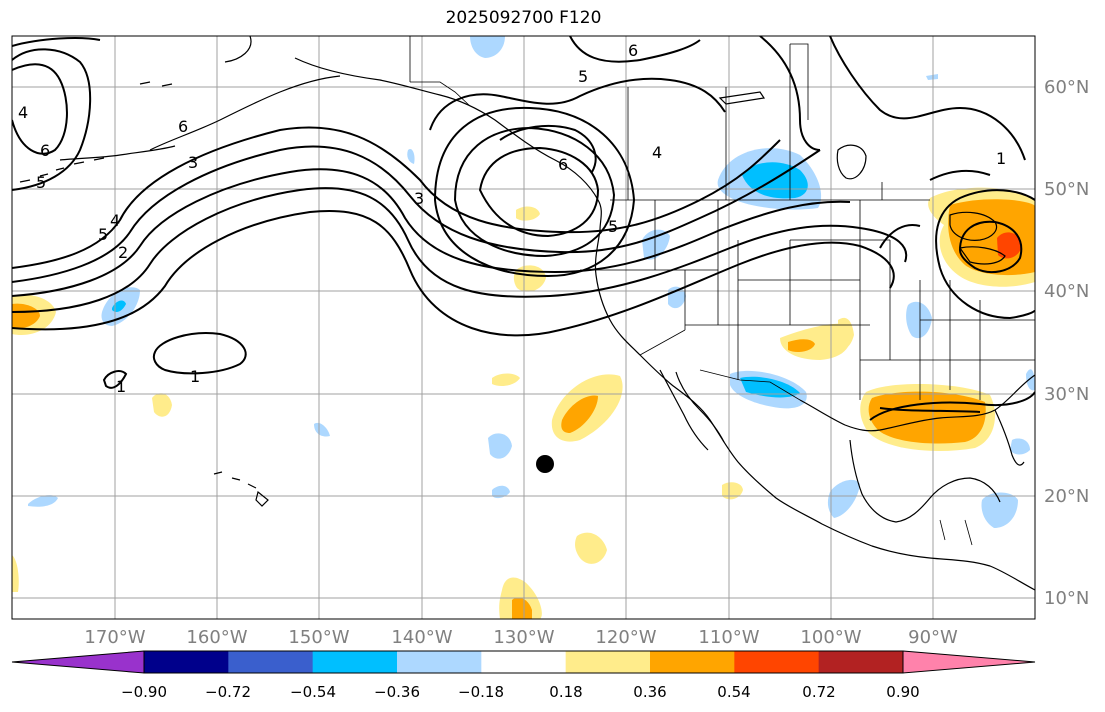 This screenshot has height=712, width=1105. Describe the element at coordinates (625, 637) in the screenshot. I see `lon-label: 120°W` at that location.